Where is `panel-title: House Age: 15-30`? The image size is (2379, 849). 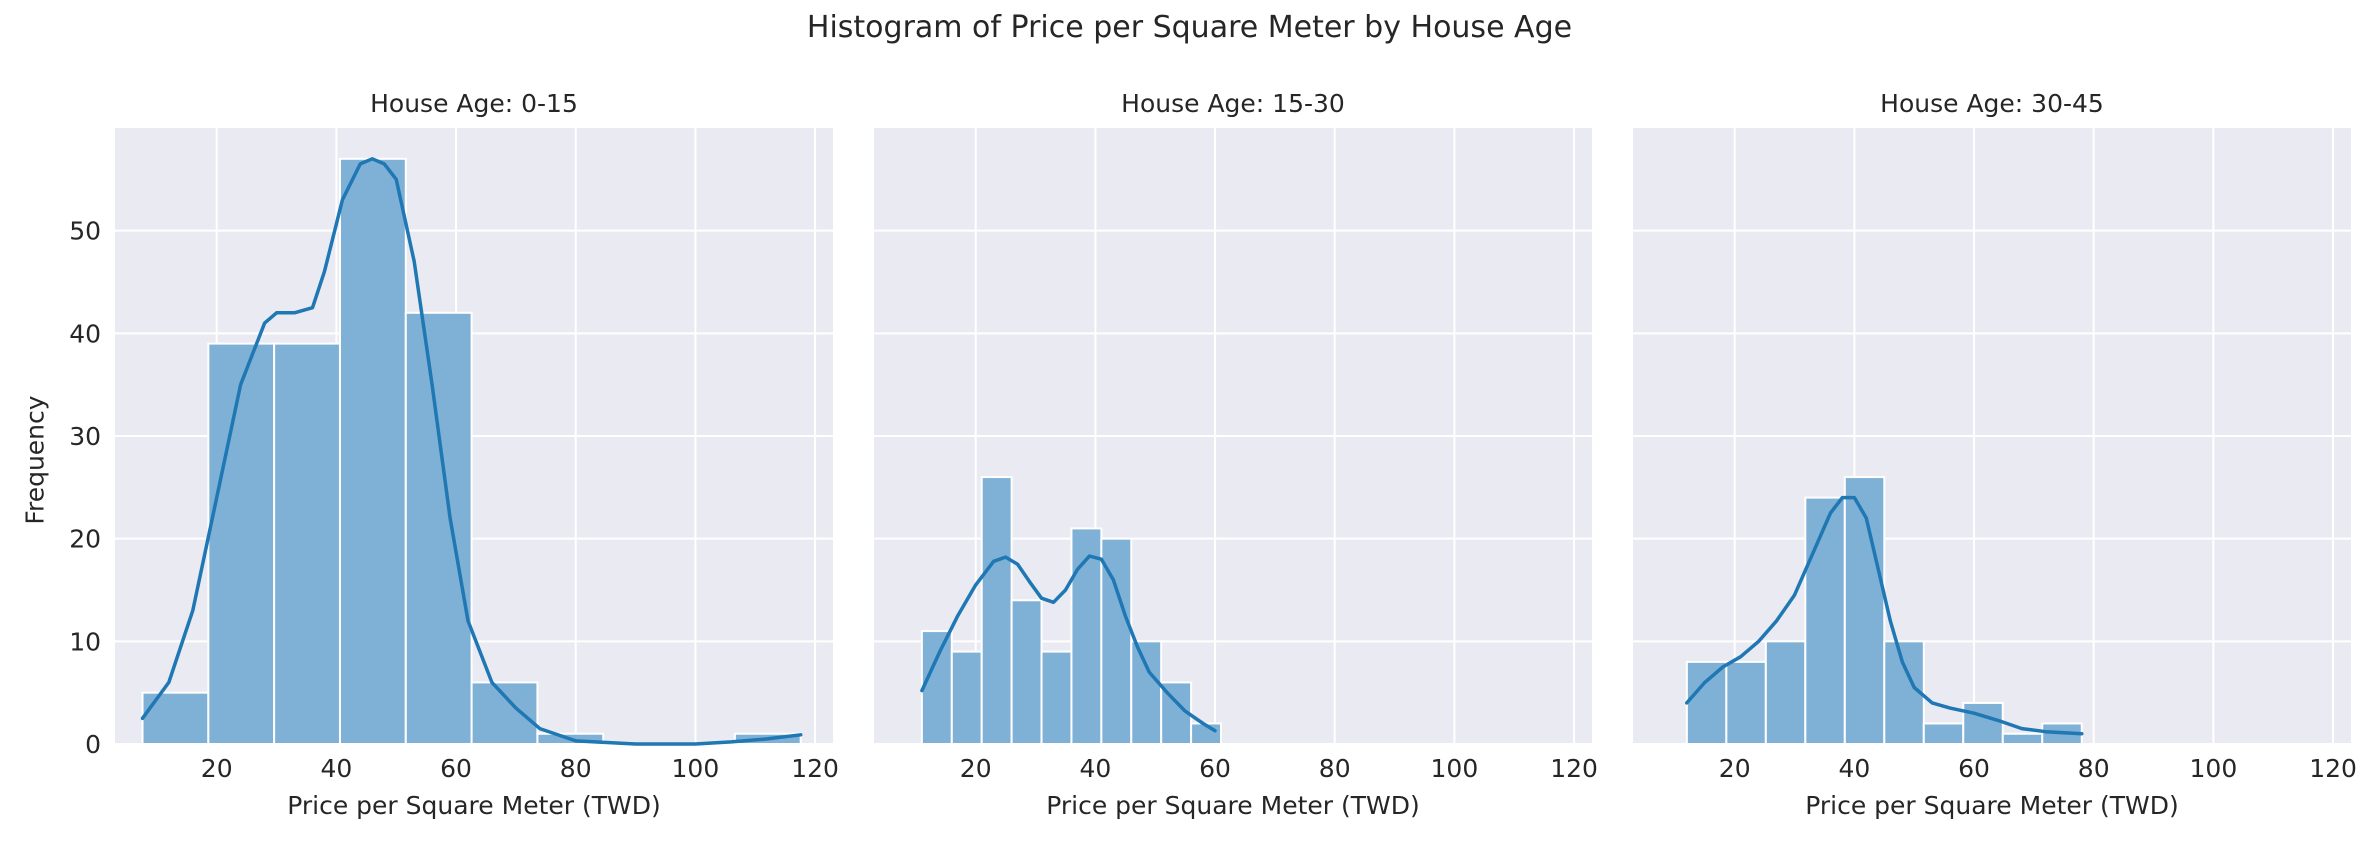 panel-title: House Age: 15-30 is located at coordinates (1233, 103).